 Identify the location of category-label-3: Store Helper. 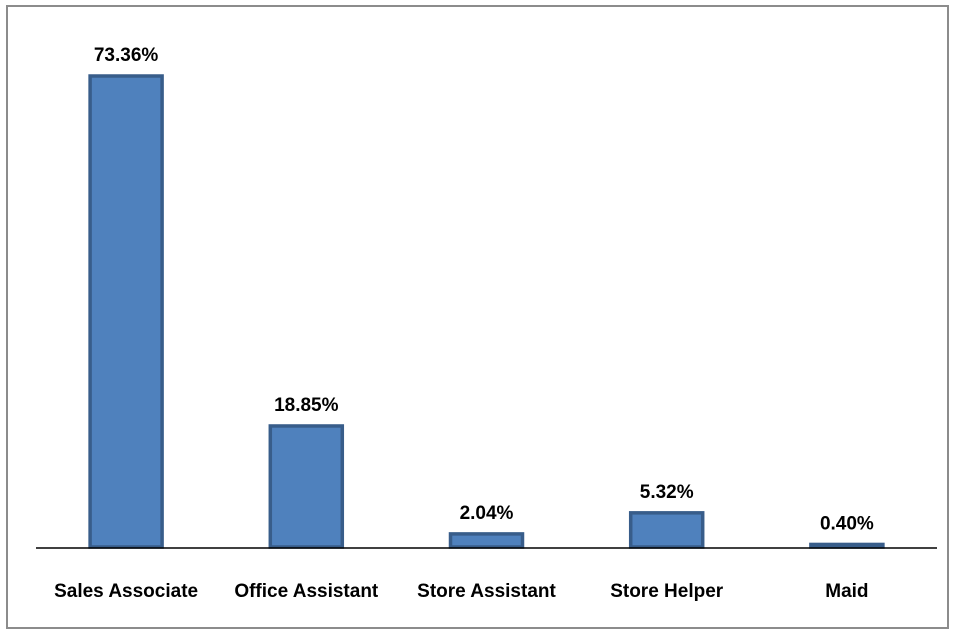
(667, 591).